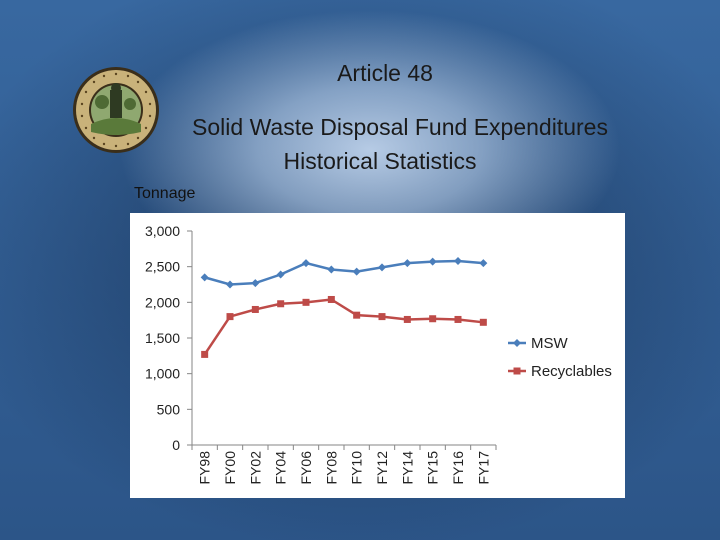 This screenshot has width=720, height=540. What do you see at coordinates (169, 409) in the screenshot?
I see `y-tick-label: 500` at bounding box center [169, 409].